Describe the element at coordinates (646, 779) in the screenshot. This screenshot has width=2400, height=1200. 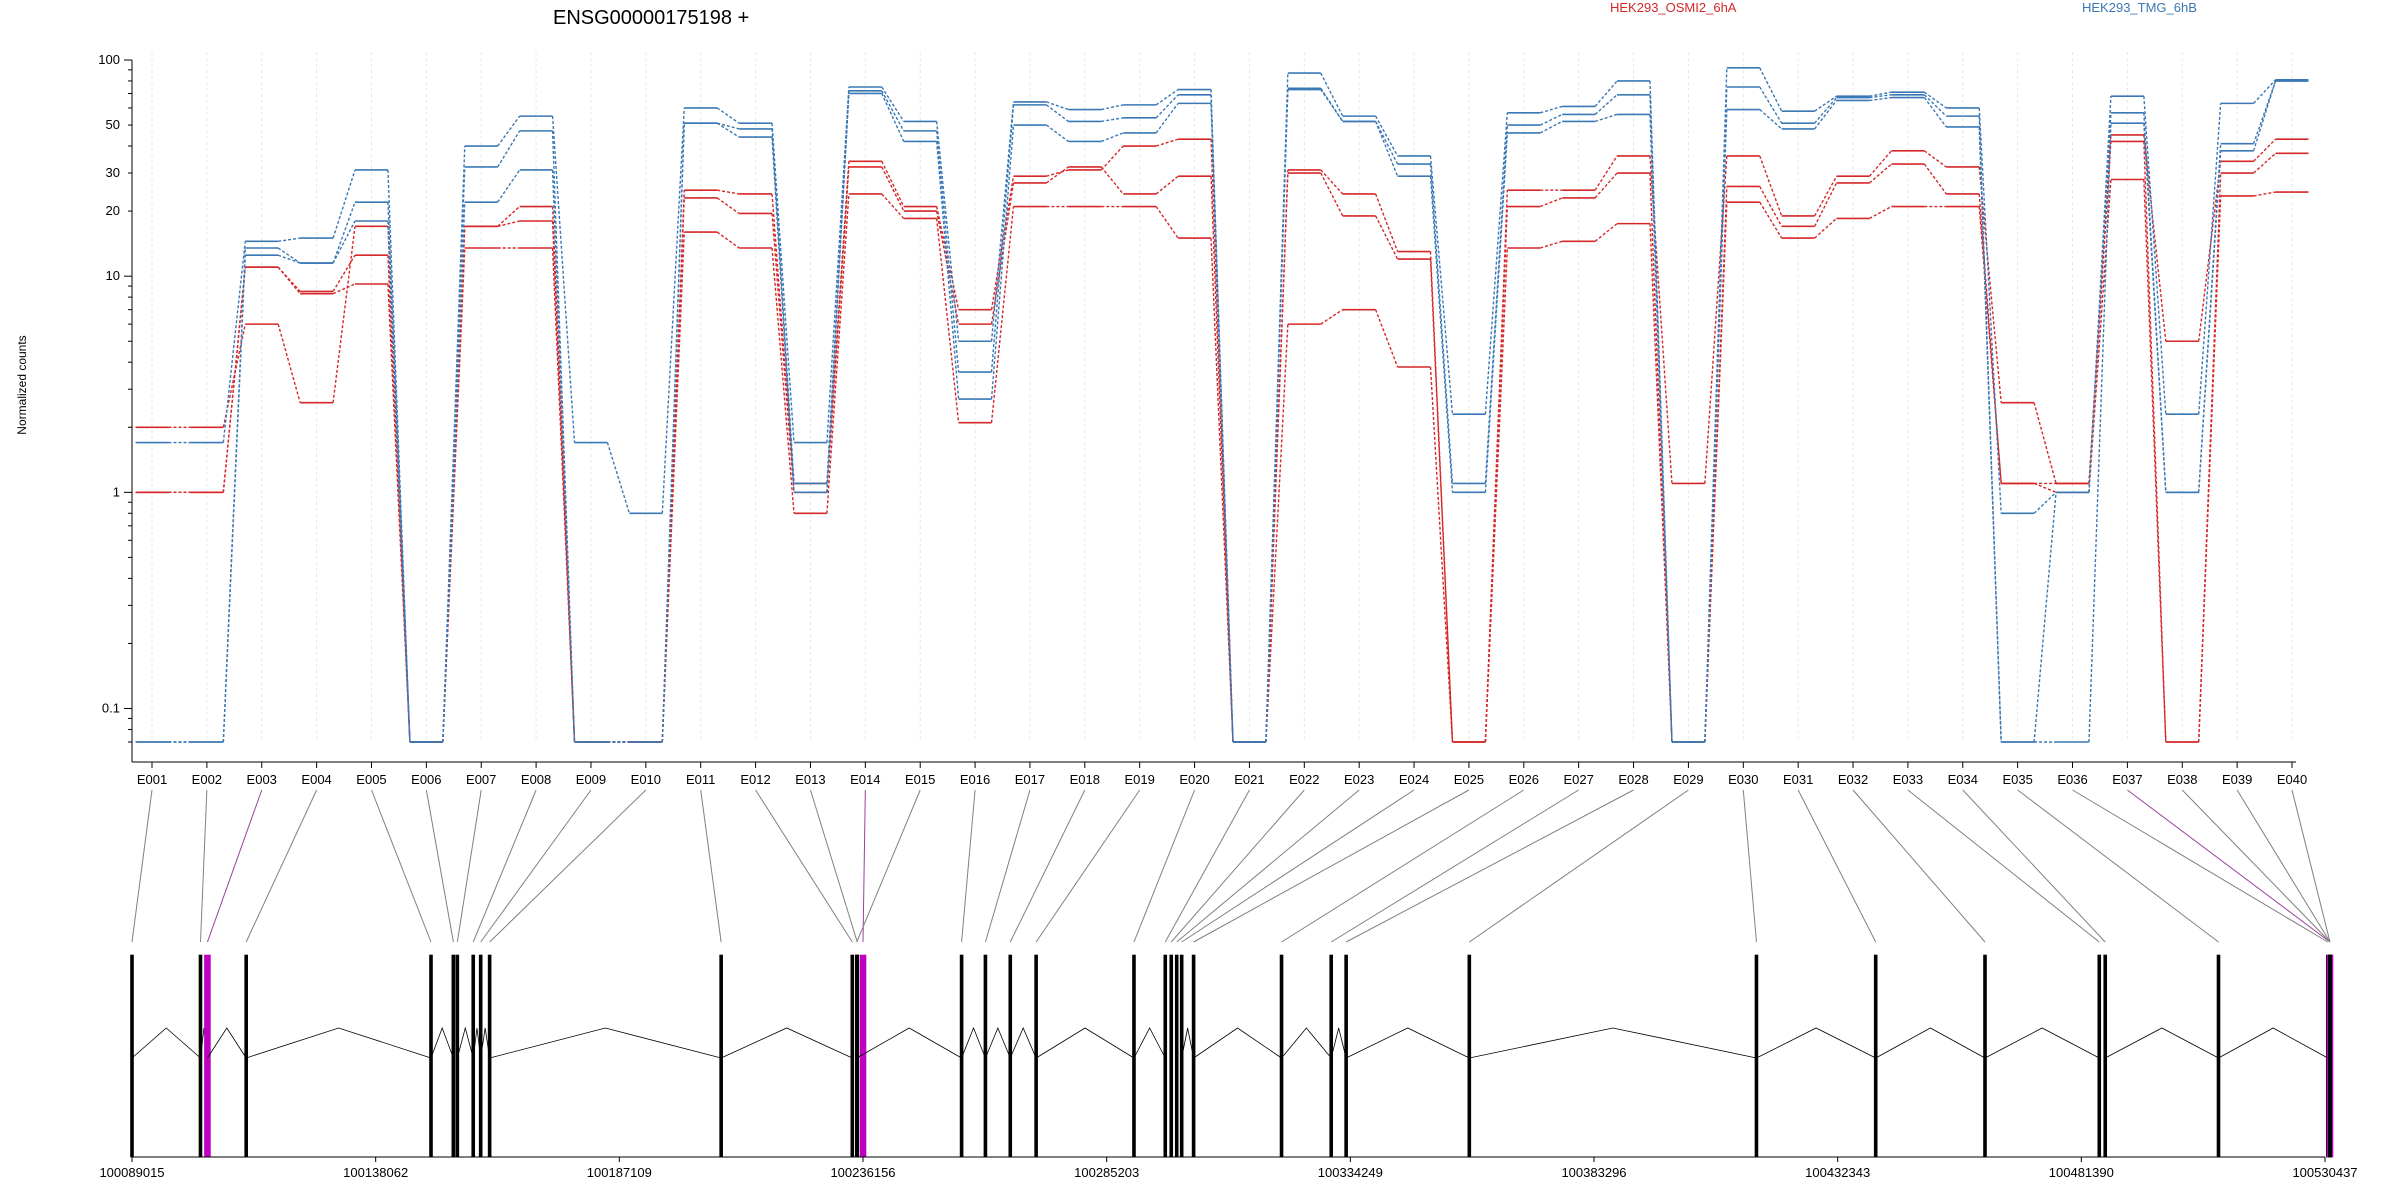
I see `x-tick-label: E010` at that location.